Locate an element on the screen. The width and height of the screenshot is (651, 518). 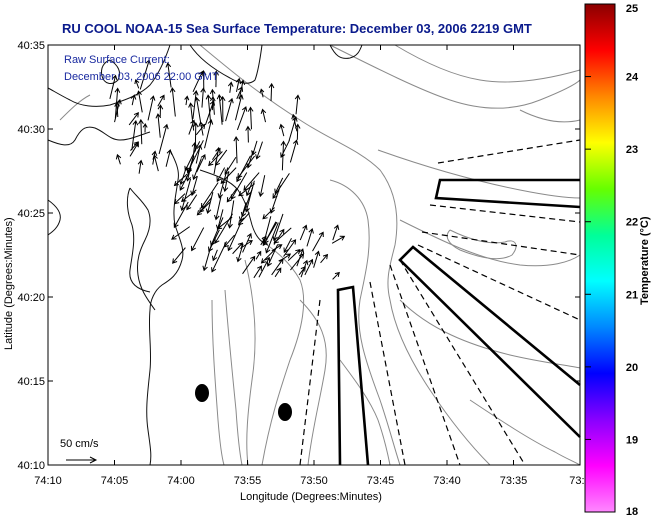
scale-arrow is located at coordinates (82, 460).